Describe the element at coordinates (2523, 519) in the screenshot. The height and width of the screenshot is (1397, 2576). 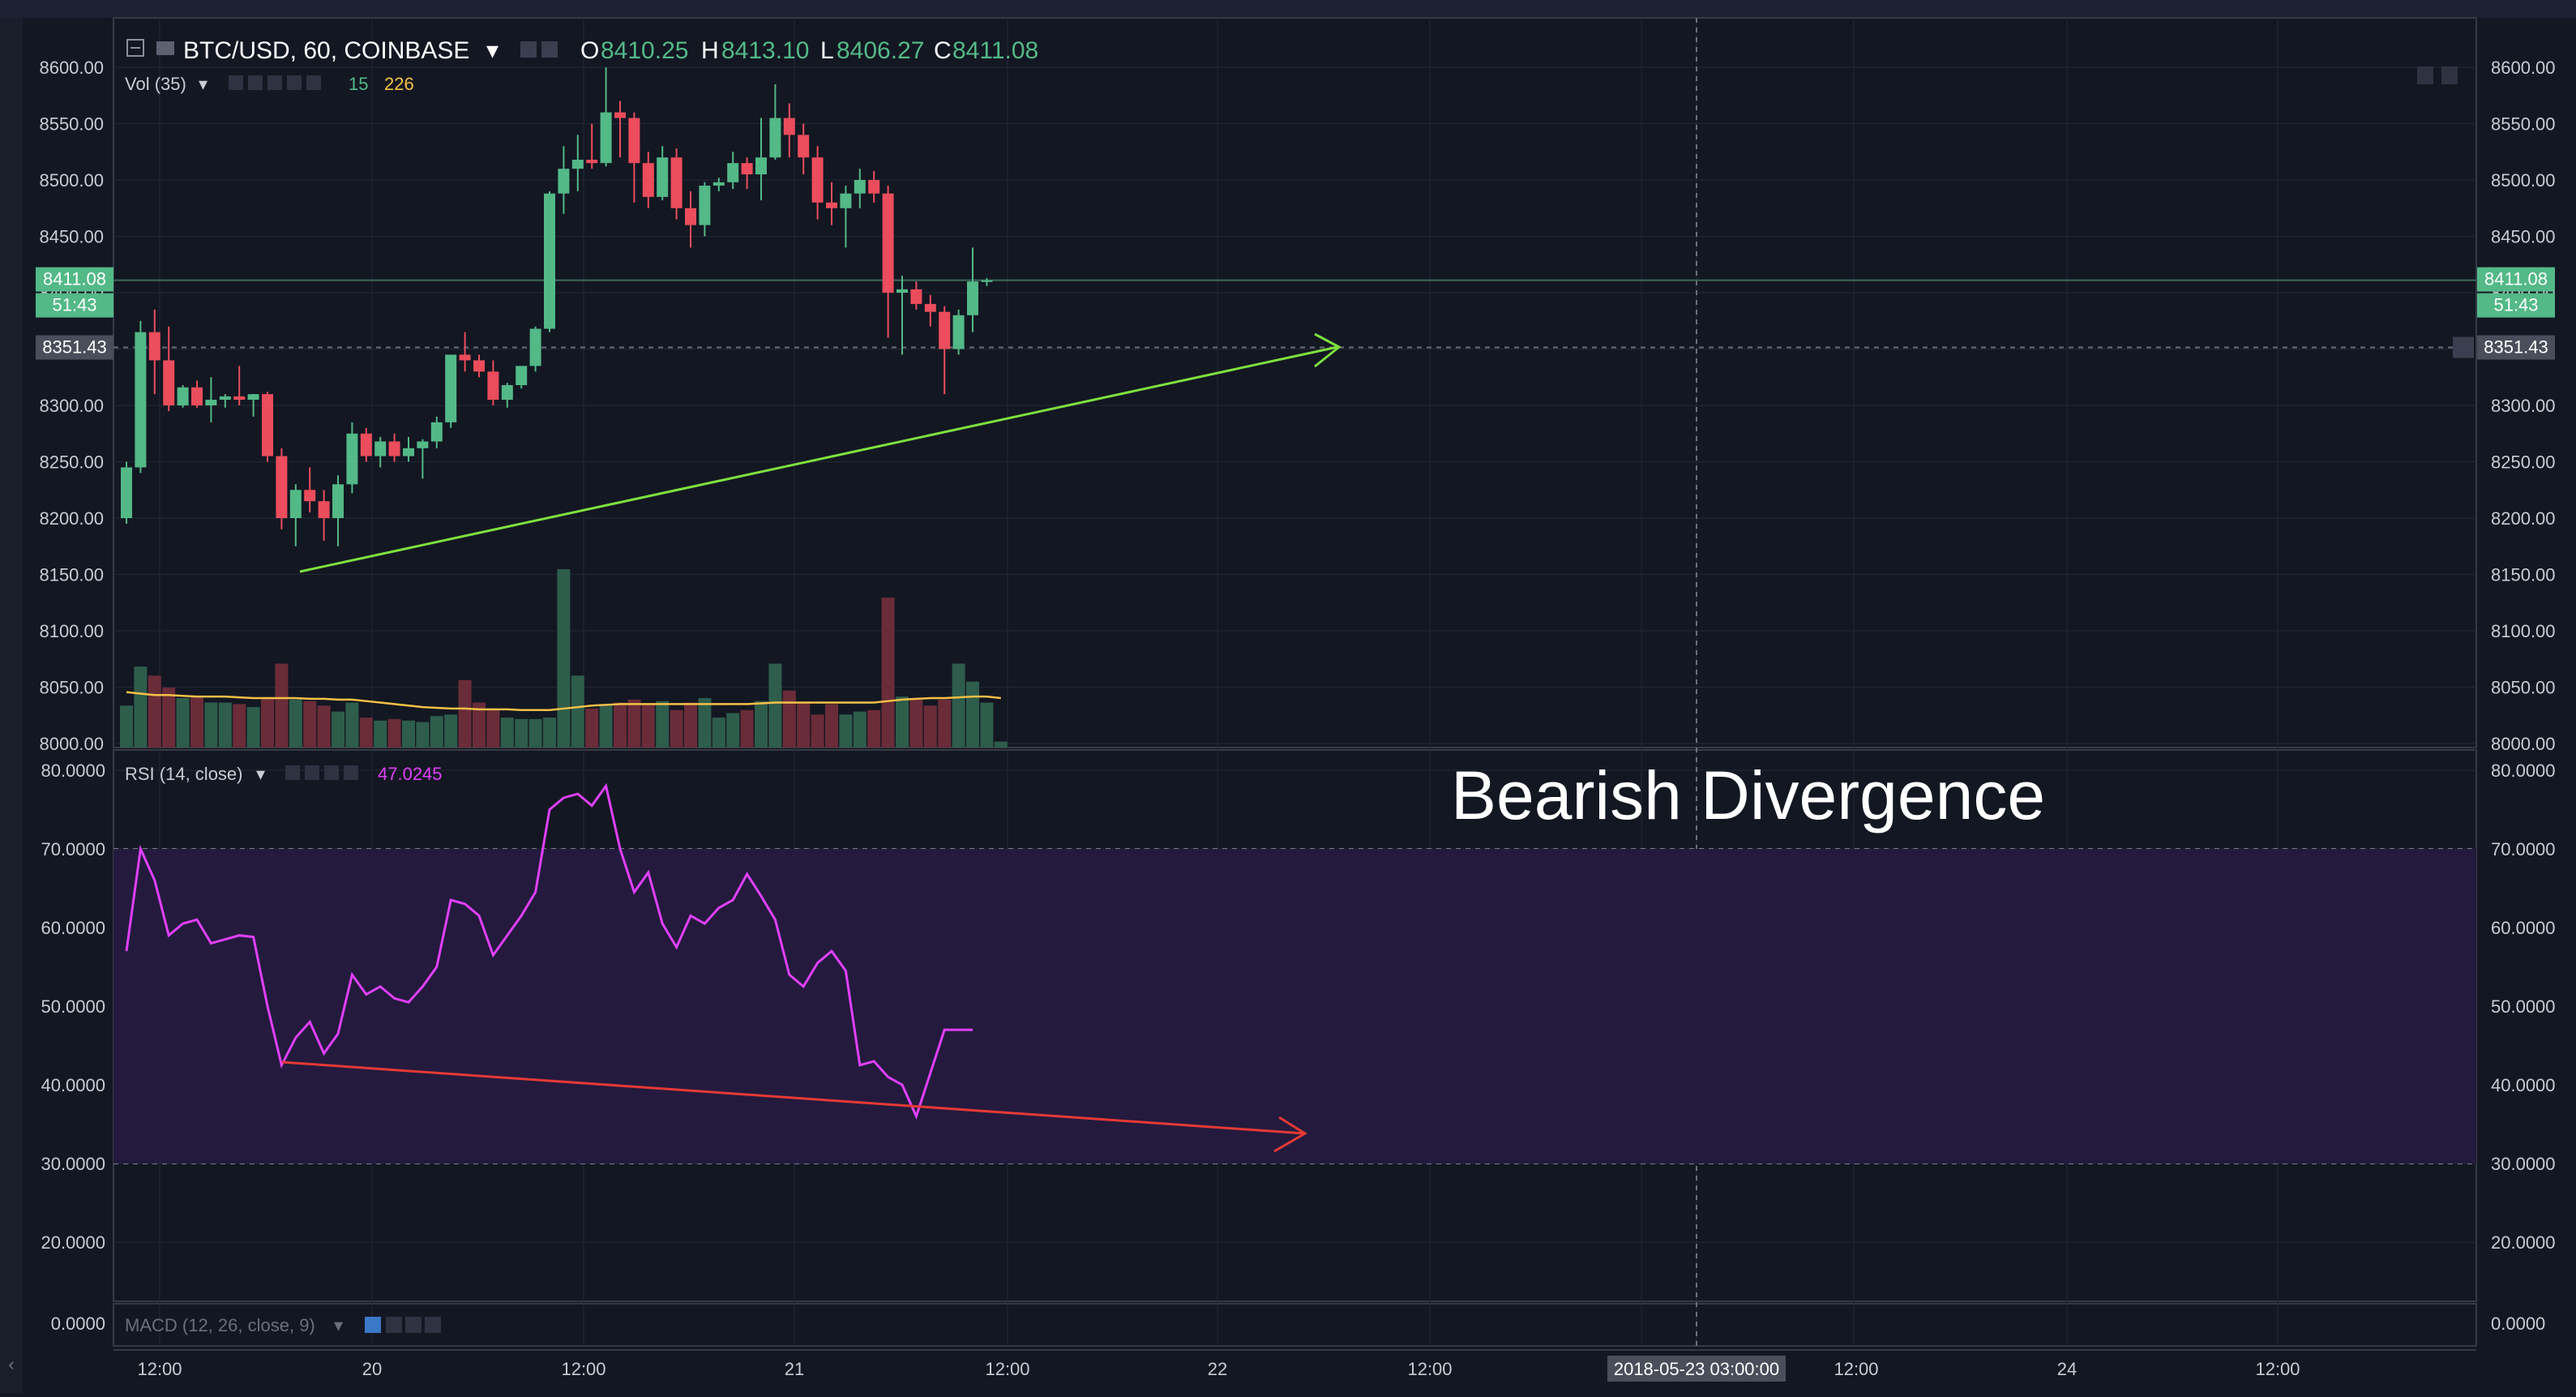
I see `price-axis-right-label: 8200.00` at that location.